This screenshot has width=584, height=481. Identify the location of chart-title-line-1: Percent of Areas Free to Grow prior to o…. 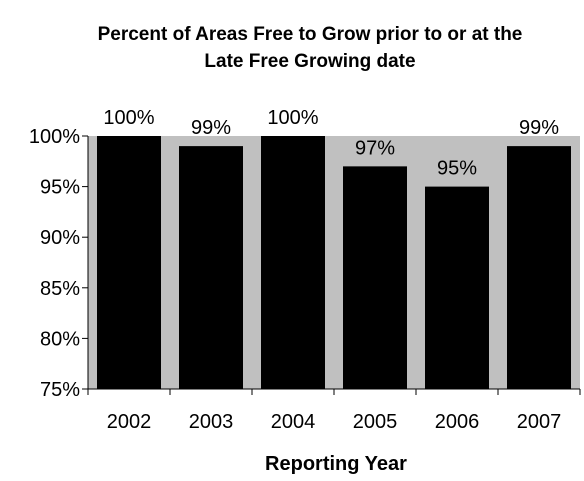
(310, 34).